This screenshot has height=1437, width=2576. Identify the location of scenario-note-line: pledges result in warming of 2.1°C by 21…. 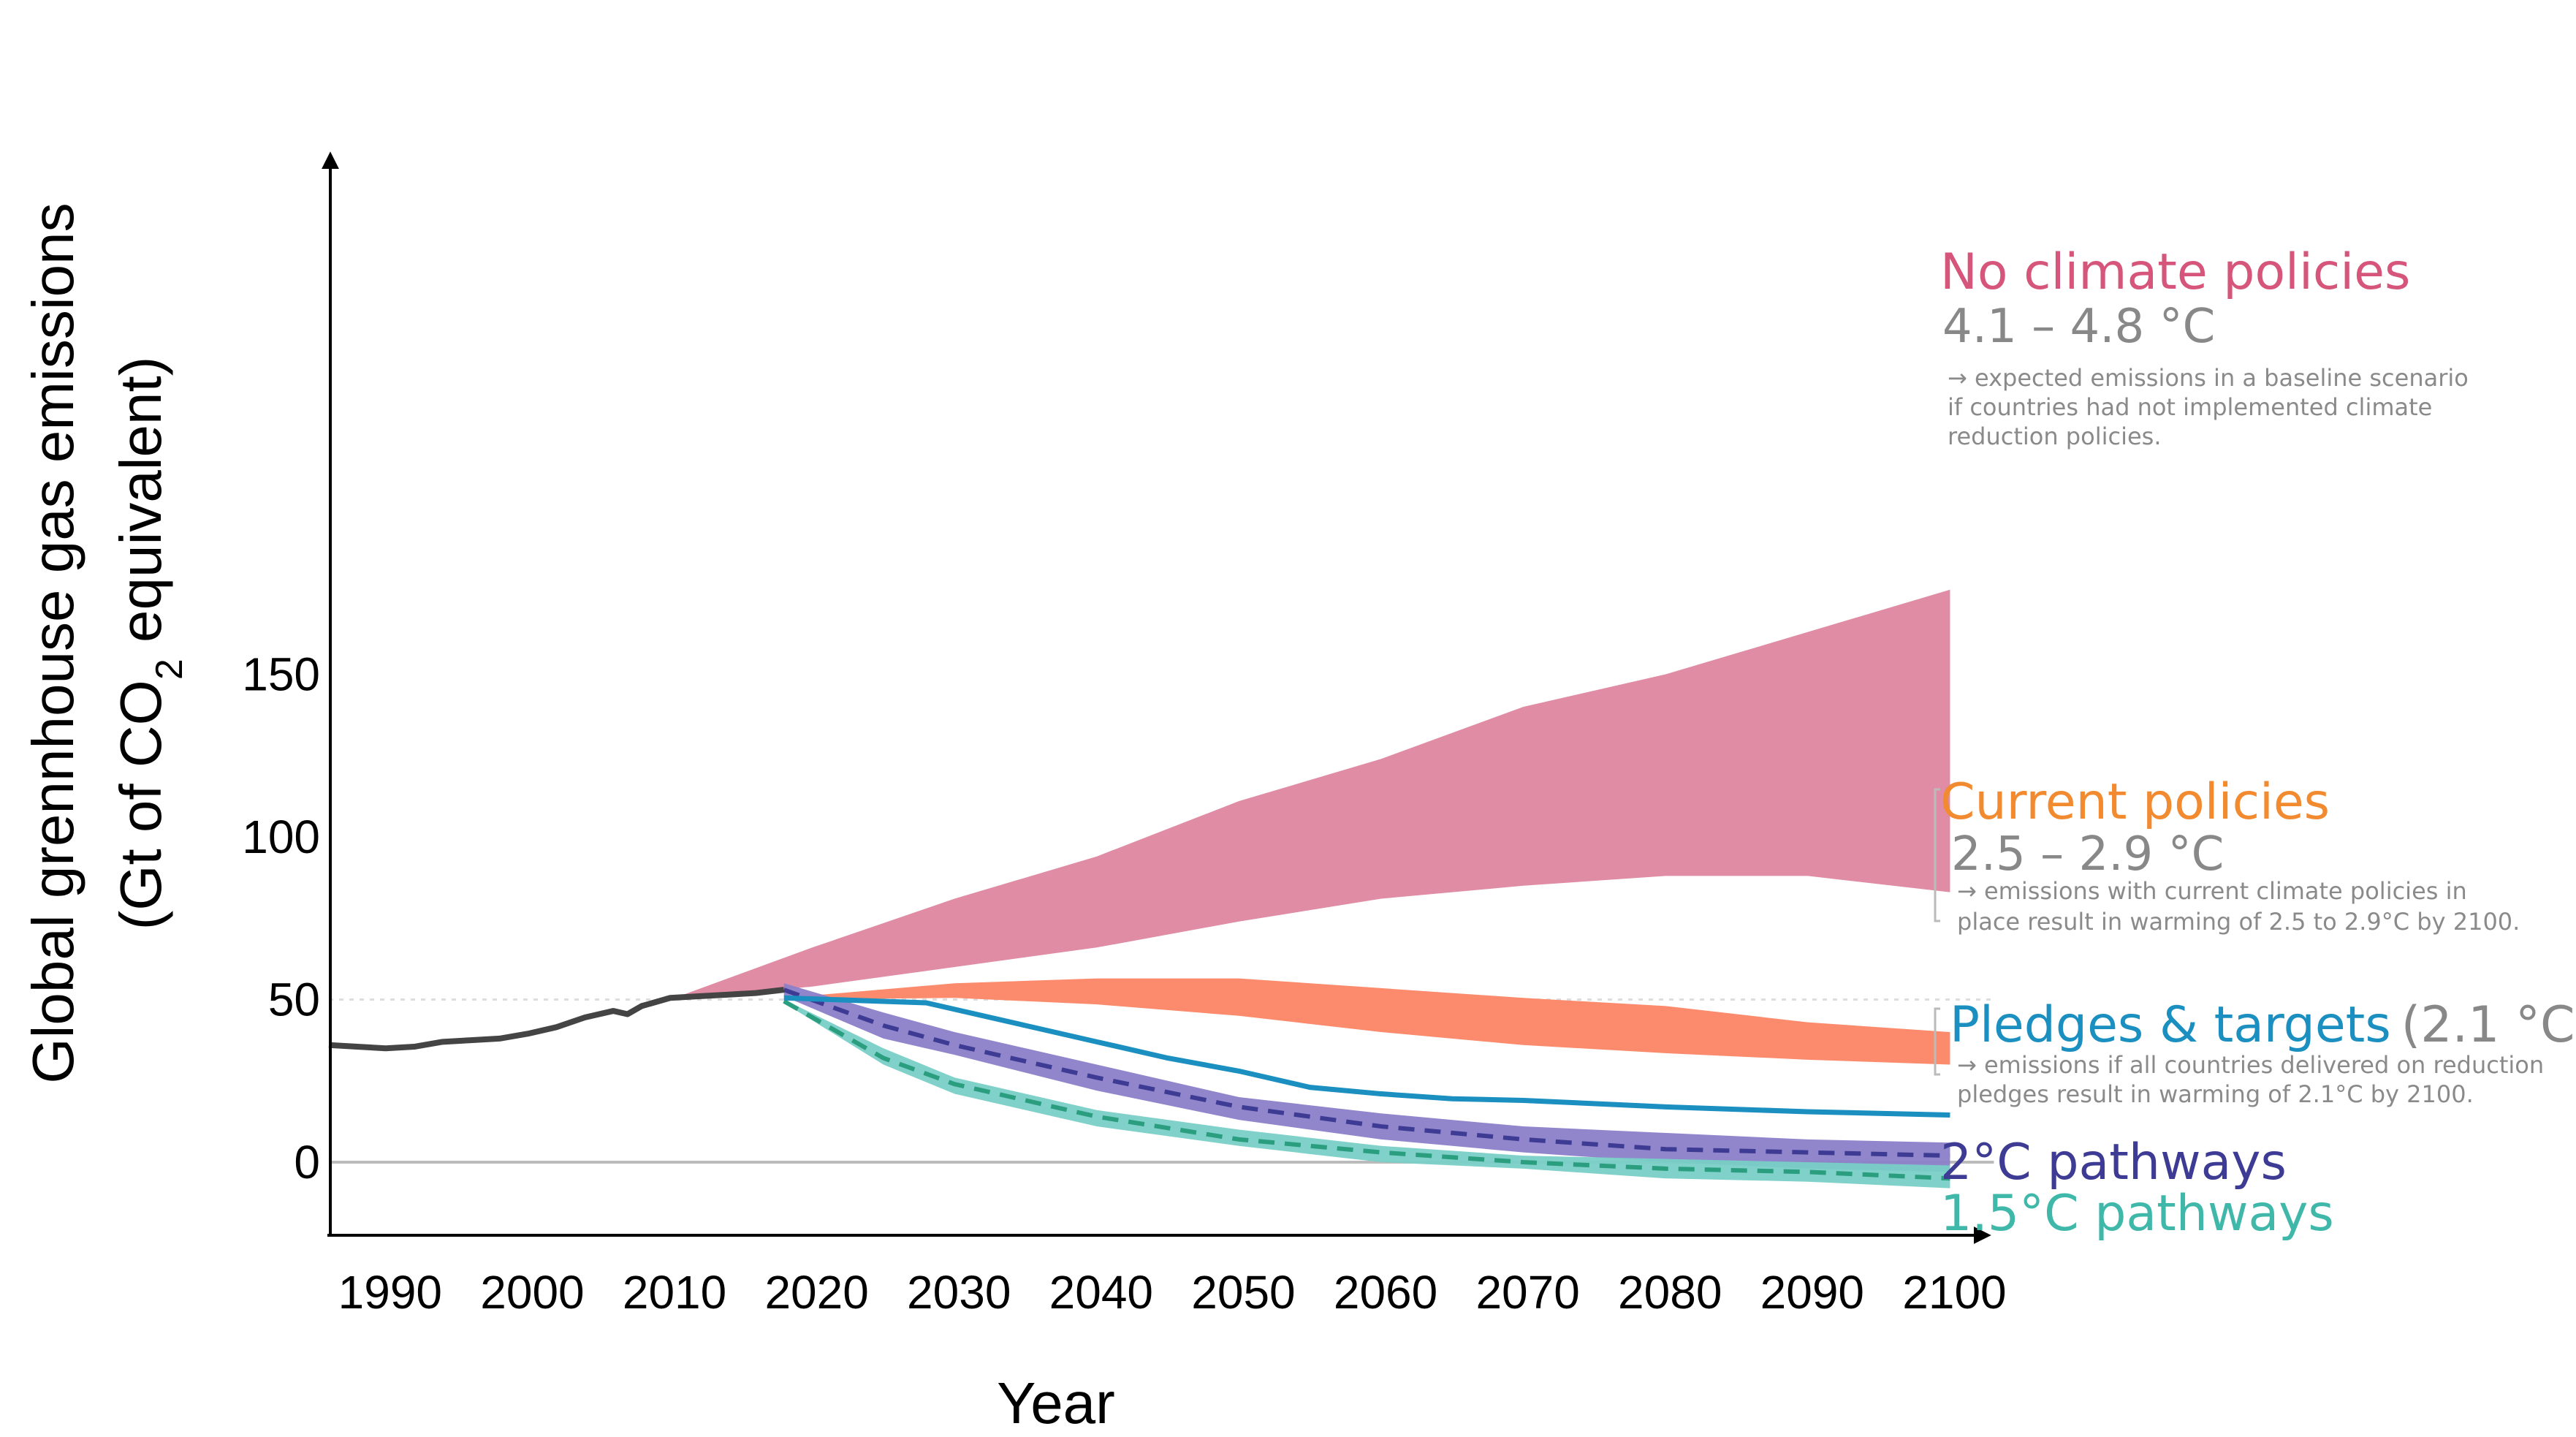
(2215, 1094).